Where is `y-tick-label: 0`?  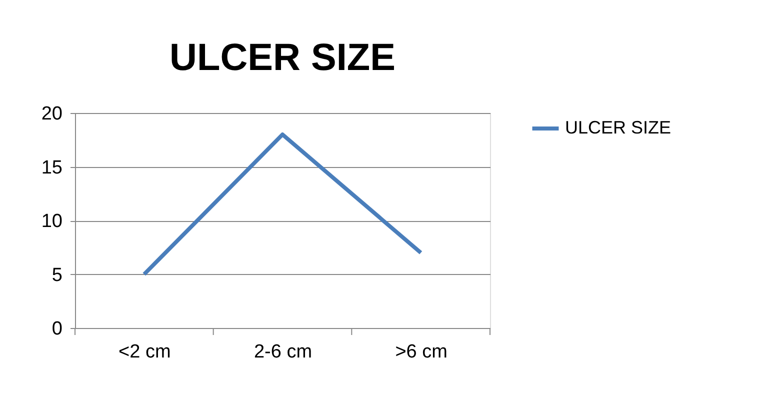 y-tick-label: 0 is located at coordinates (57, 329).